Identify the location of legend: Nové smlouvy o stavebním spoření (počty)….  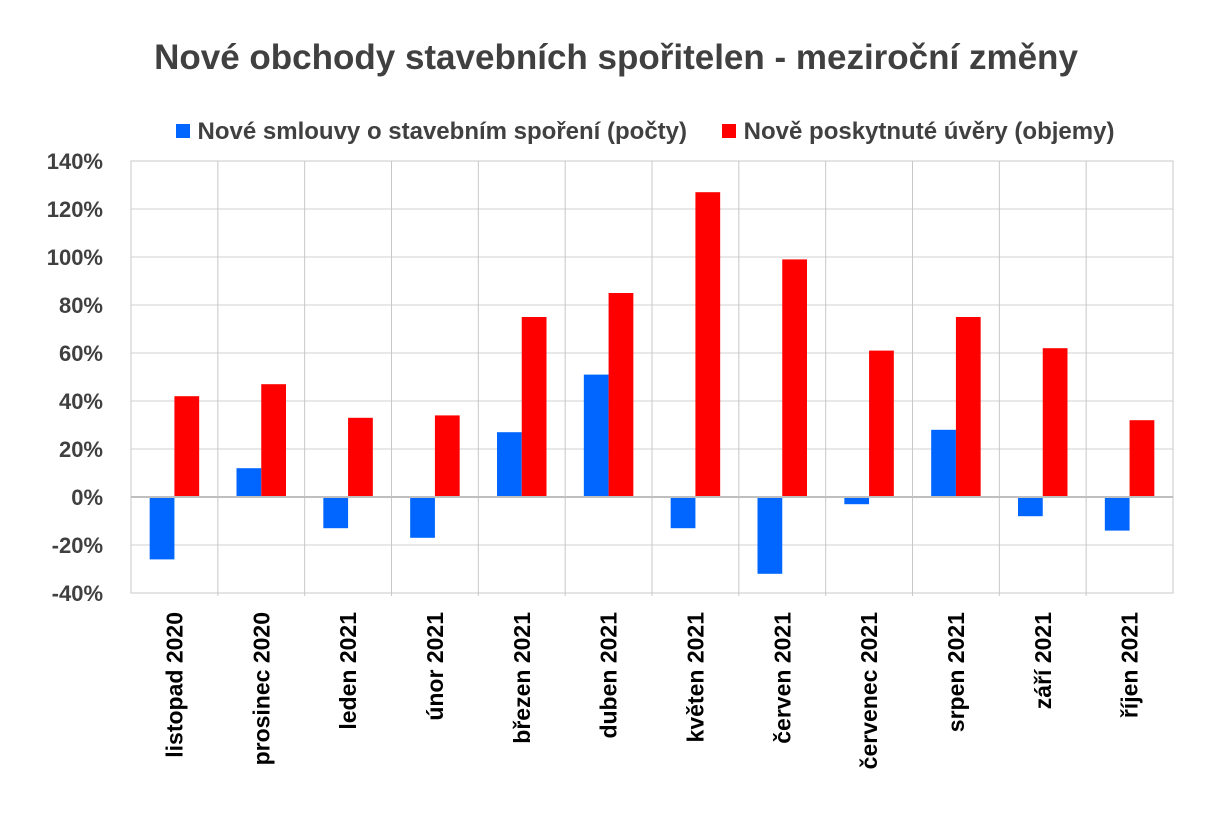
(610, 132).